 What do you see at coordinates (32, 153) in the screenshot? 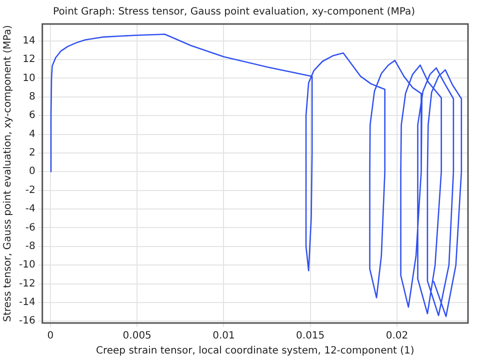
I see `y-tick-label: 2` at bounding box center [32, 153].